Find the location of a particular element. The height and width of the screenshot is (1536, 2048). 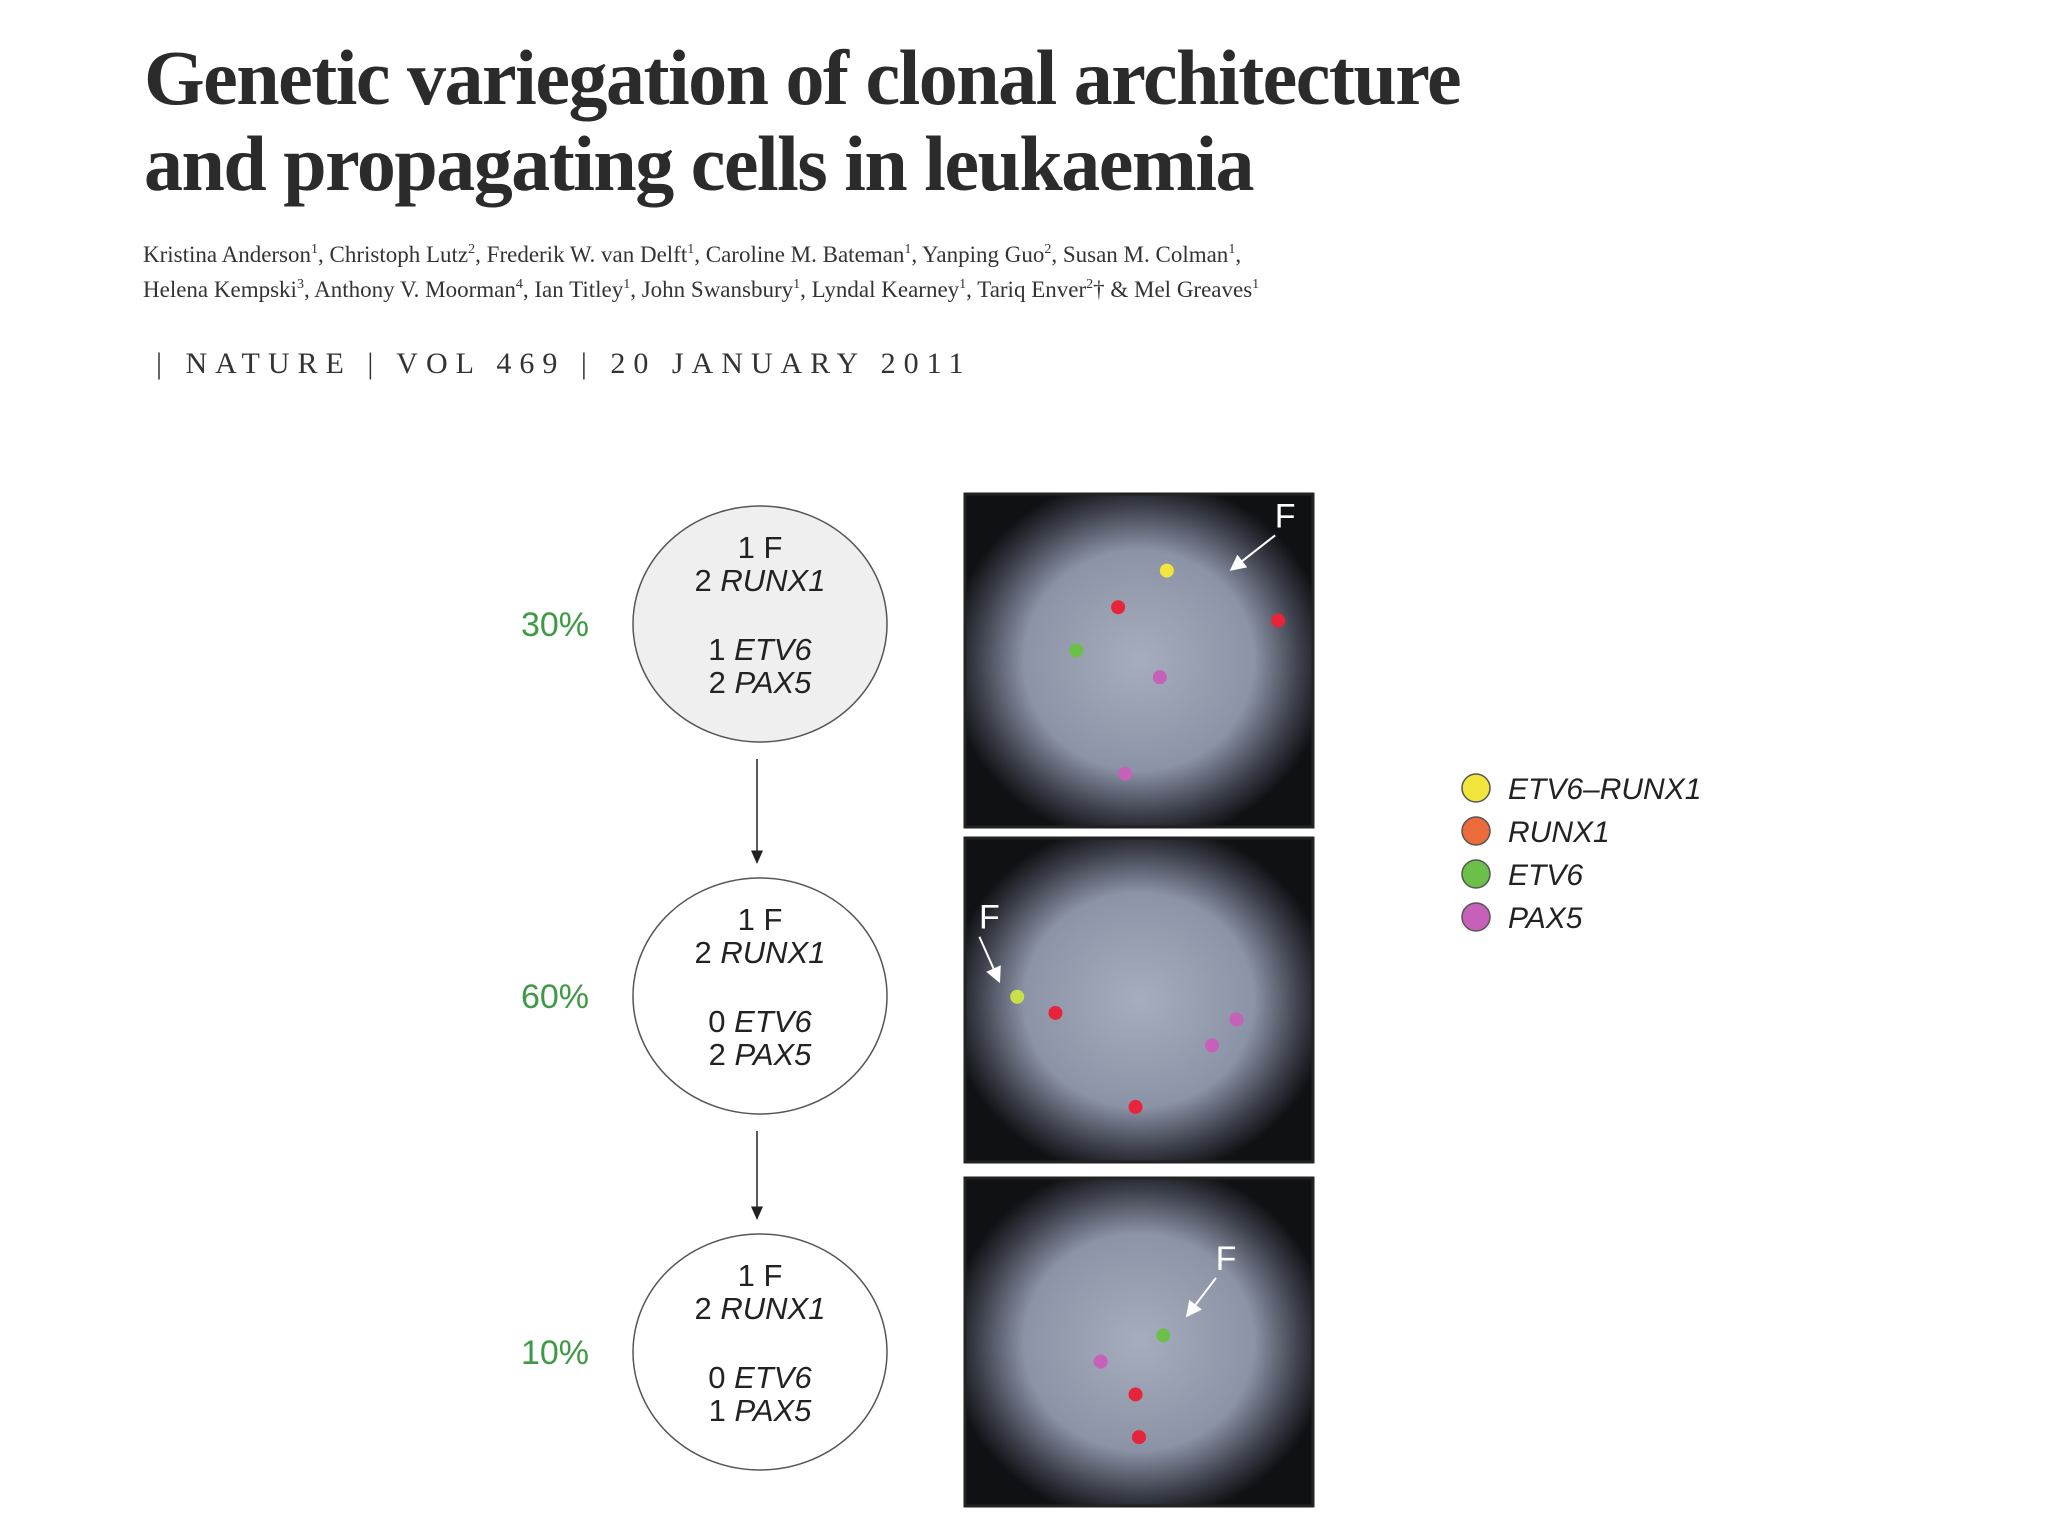

author-name: Yanping Guo is located at coordinates (983, 254).